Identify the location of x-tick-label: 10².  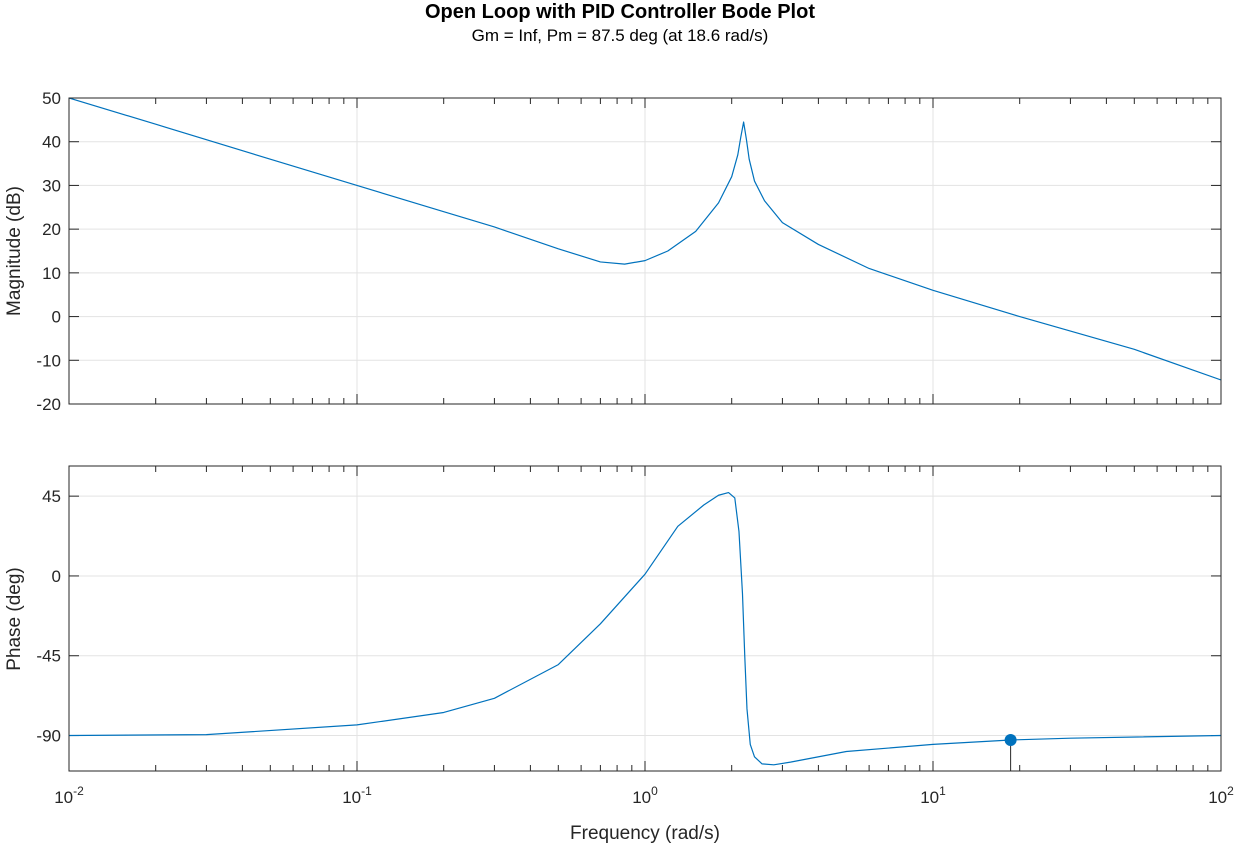
(1221, 795).